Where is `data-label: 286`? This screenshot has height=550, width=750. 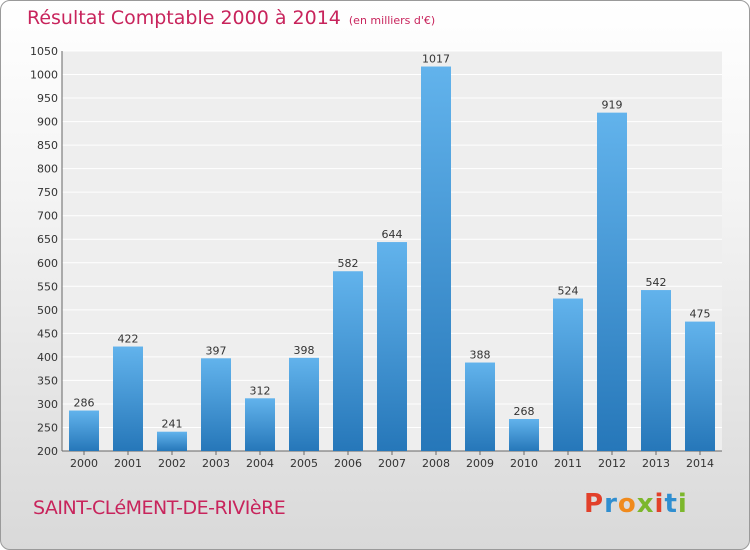 data-label: 286 is located at coordinates (84, 403).